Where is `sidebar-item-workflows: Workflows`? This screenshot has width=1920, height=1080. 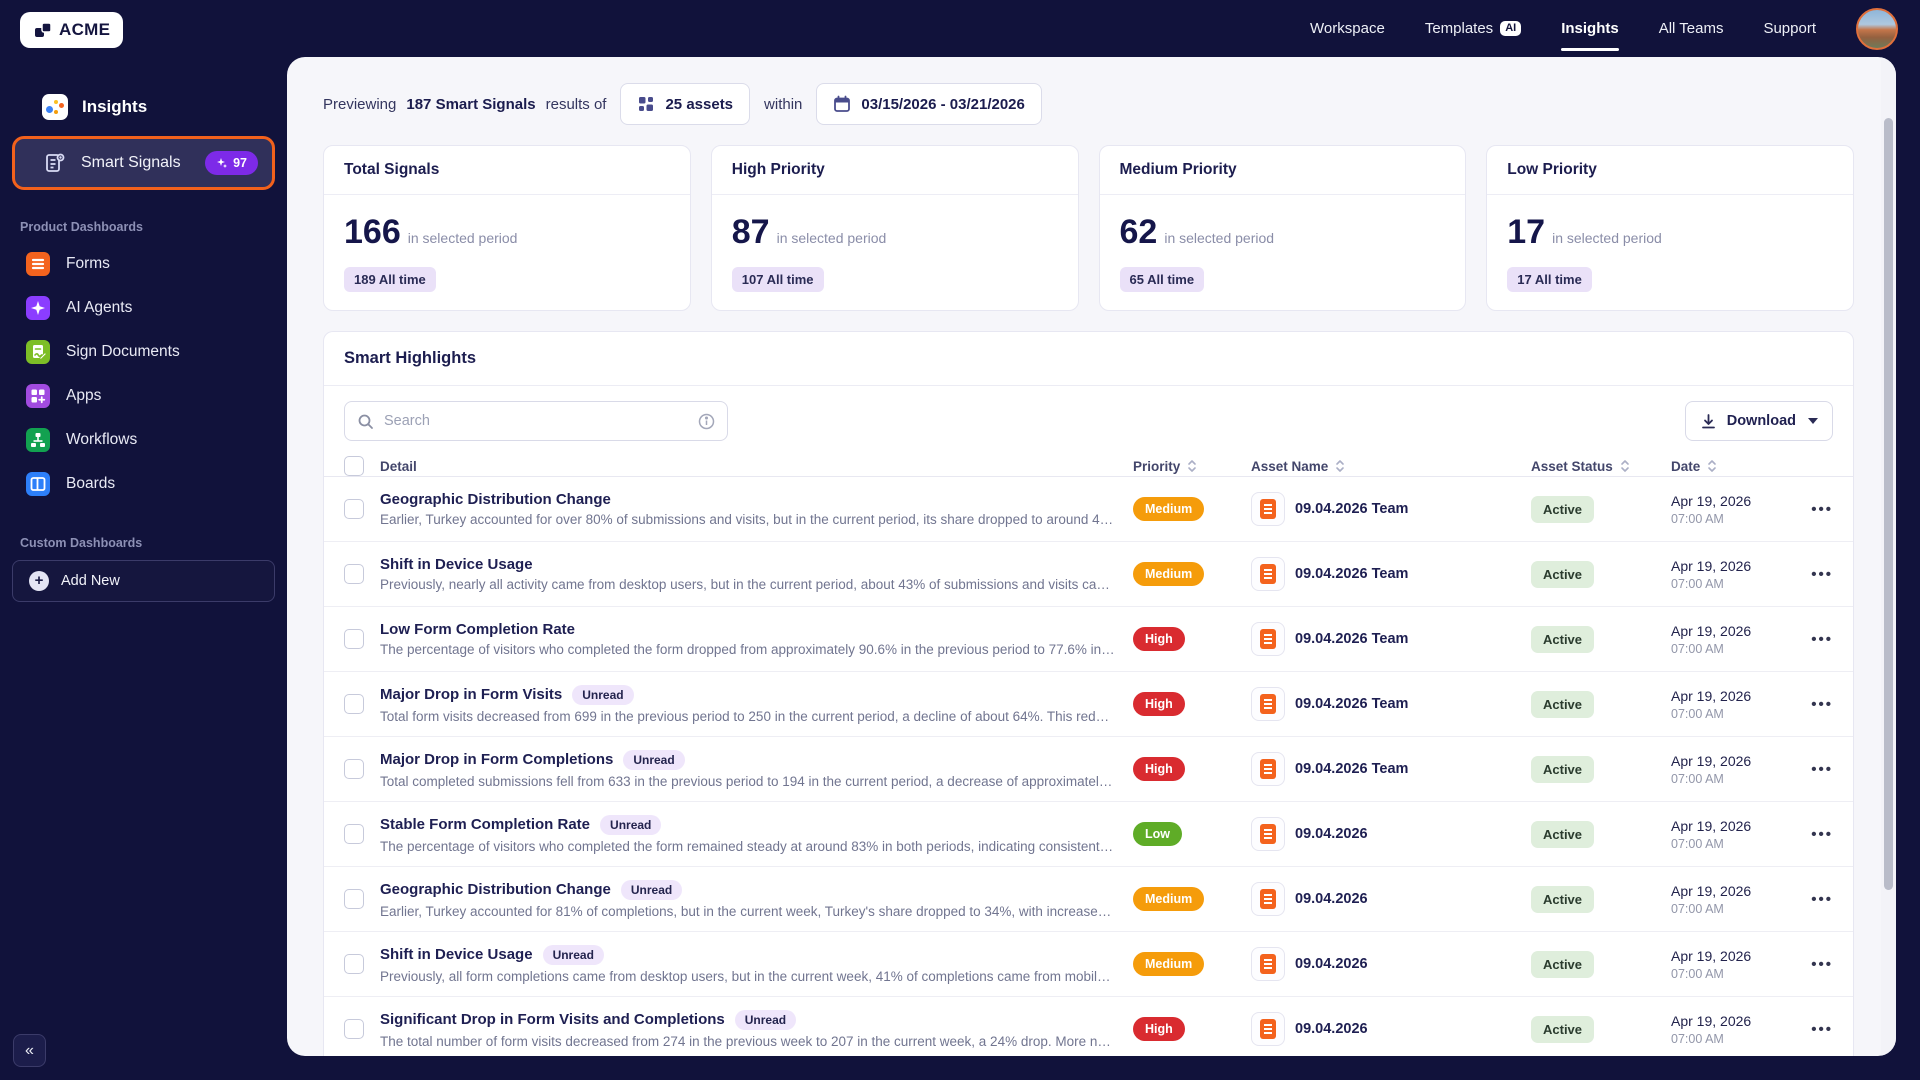
sidebar-item-workflows: Workflows is located at coordinates (143, 440).